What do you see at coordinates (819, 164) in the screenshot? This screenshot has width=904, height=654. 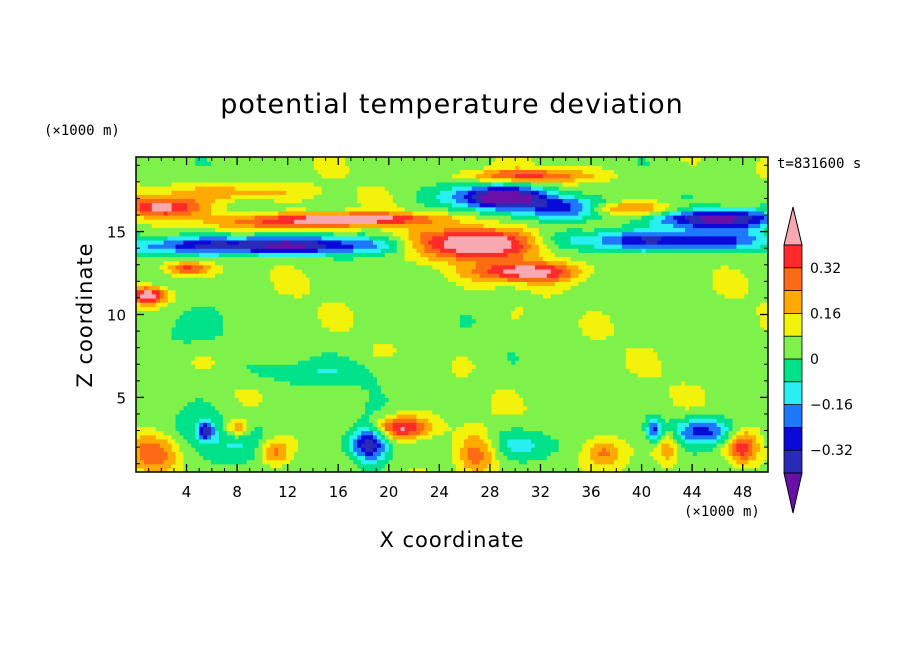 I see `time-label: t=831600 s` at bounding box center [819, 164].